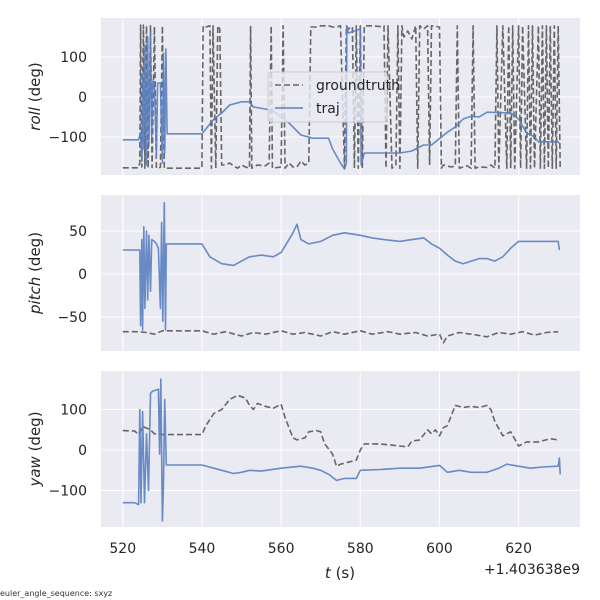  Describe the element at coordinates (518, 549) in the screenshot. I see `x-tick-label: 620` at that location.